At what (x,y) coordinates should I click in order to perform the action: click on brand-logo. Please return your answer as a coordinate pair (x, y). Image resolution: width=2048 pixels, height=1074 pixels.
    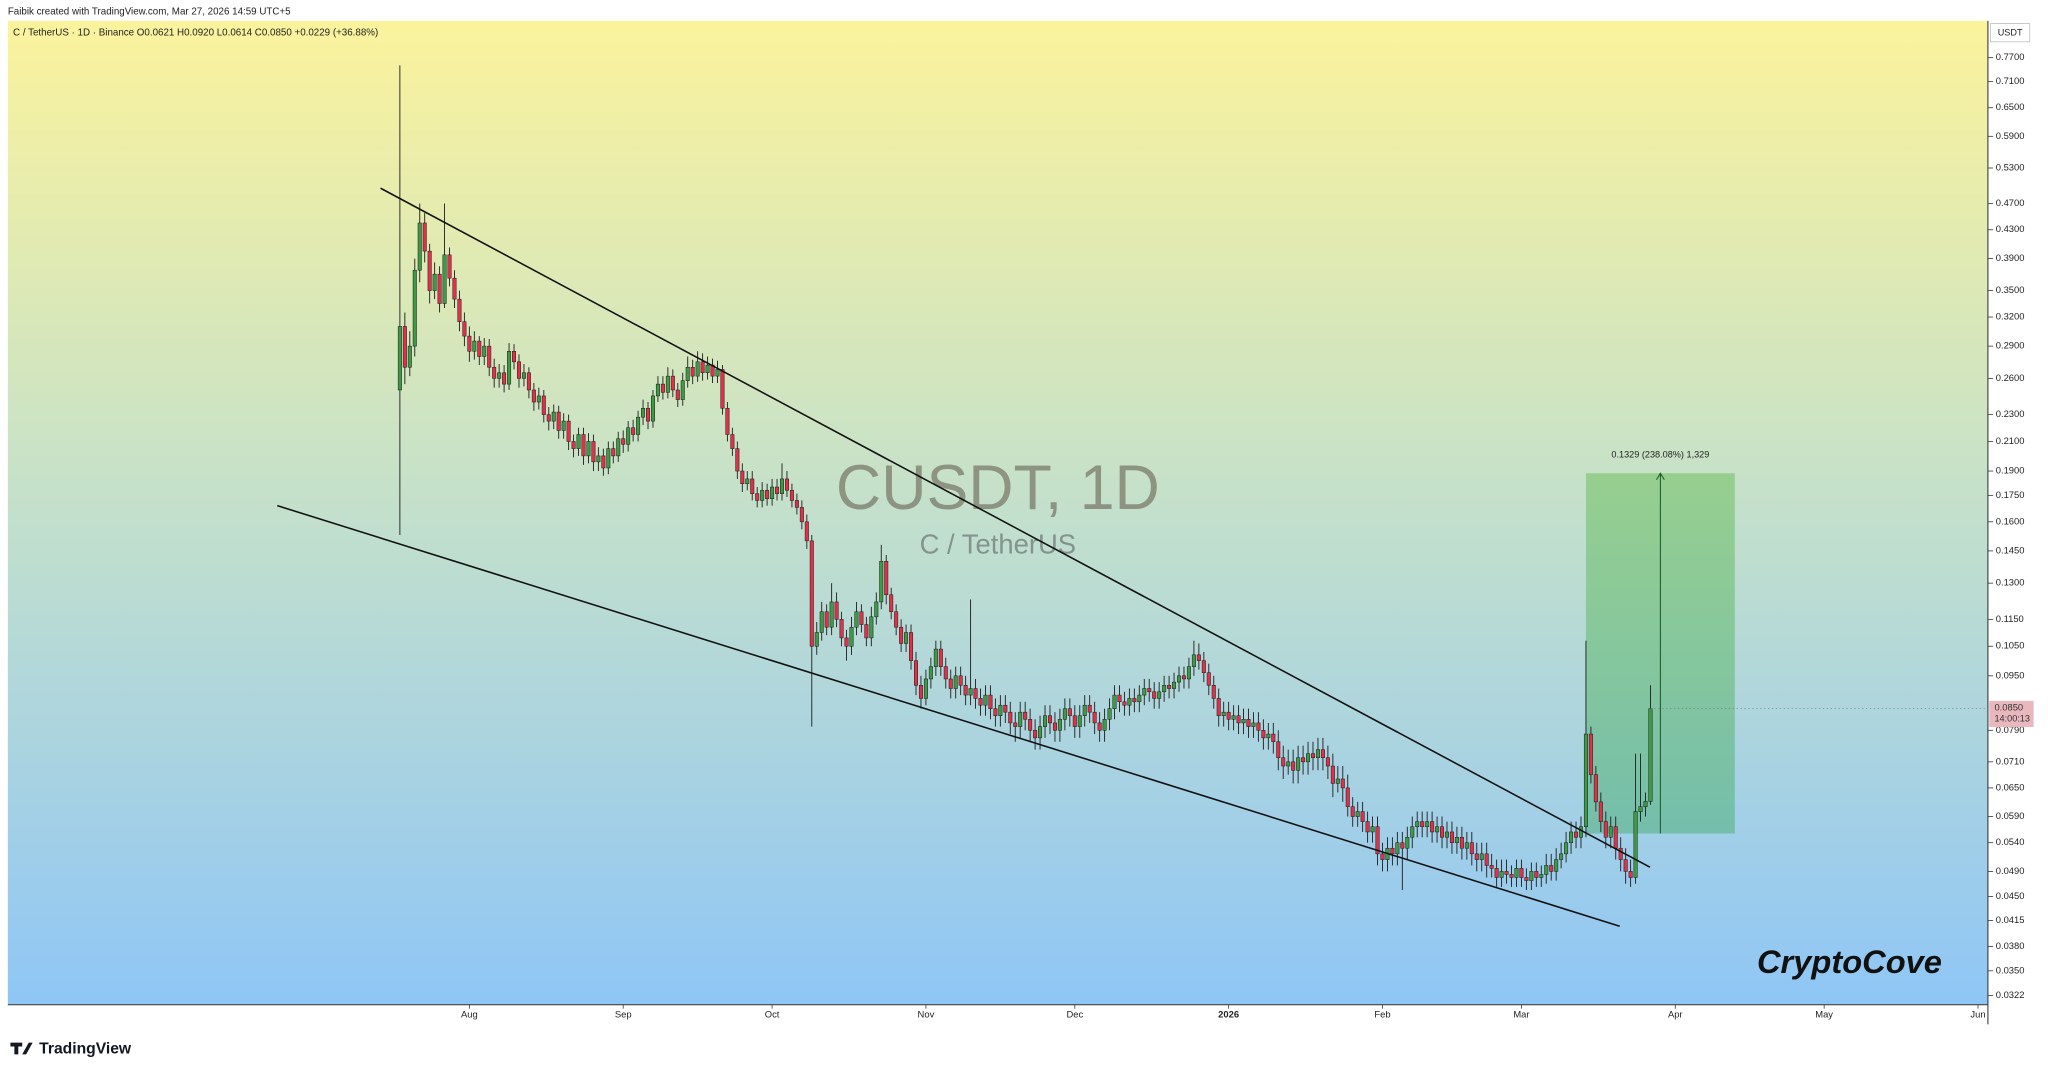
    Looking at the image, I should click on (21, 1048).